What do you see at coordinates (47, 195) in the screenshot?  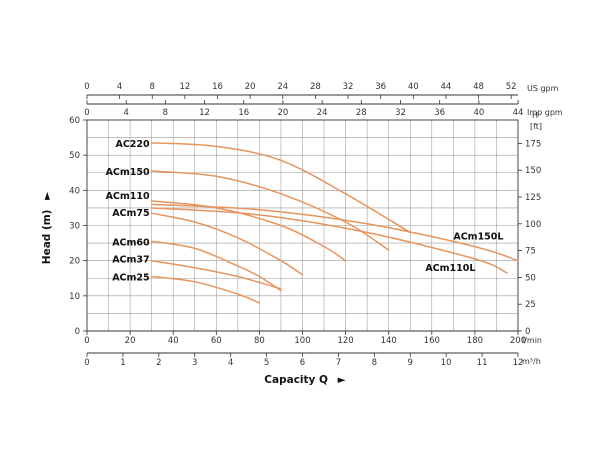 I see `y-axis-arrow-icon: ►` at bounding box center [47, 195].